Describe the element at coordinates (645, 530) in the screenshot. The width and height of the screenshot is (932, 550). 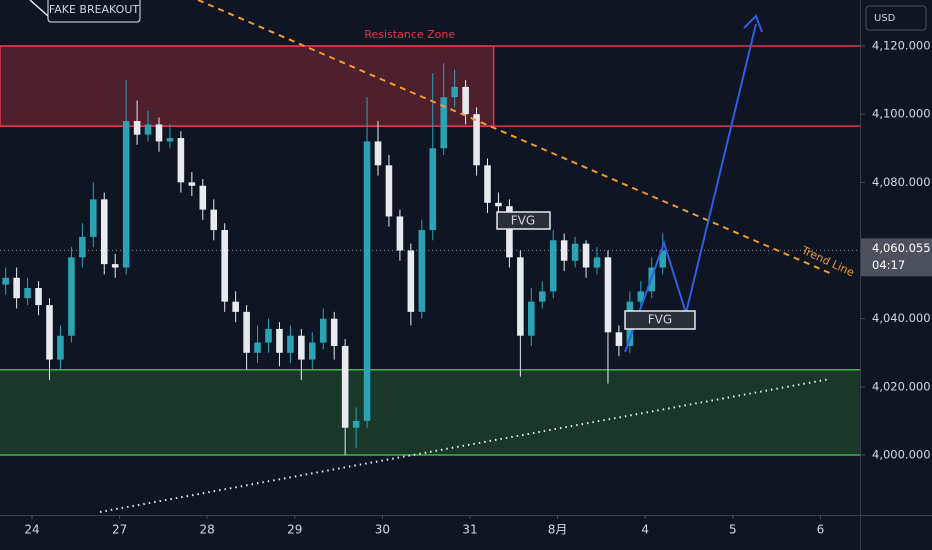
I see `x-tick-label: 4` at that location.